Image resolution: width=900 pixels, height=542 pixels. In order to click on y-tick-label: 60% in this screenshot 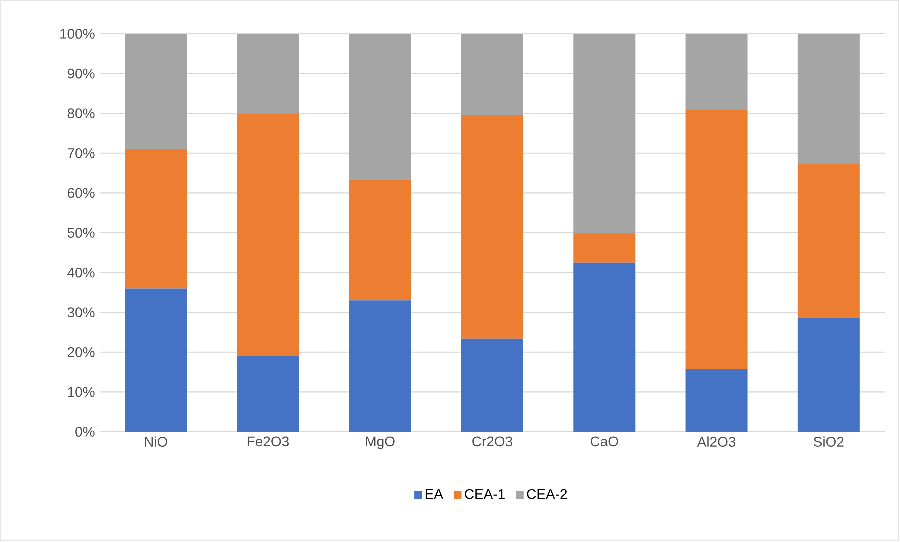, I will do `click(81, 193)`.